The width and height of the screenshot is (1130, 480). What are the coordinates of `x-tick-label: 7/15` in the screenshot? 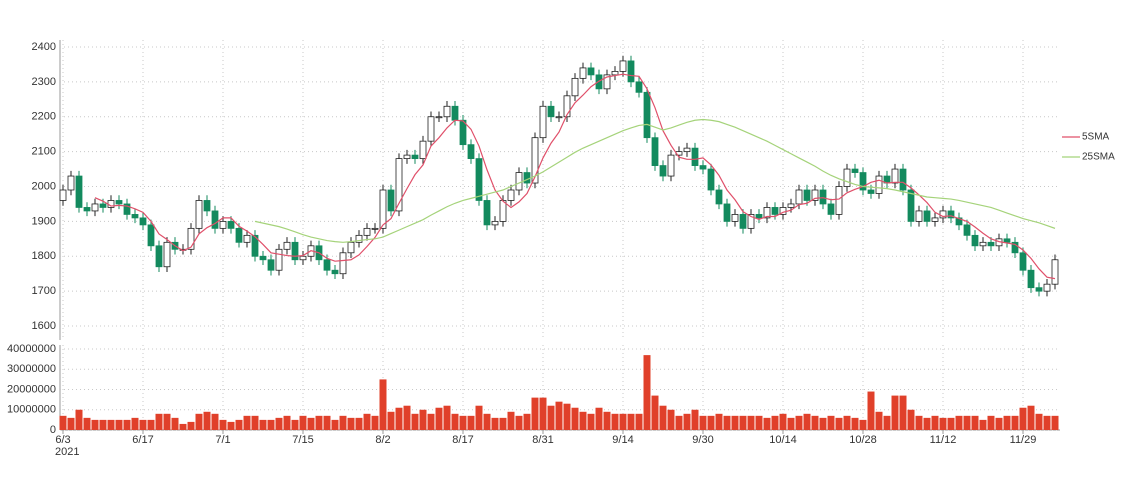 It's located at (302, 440).